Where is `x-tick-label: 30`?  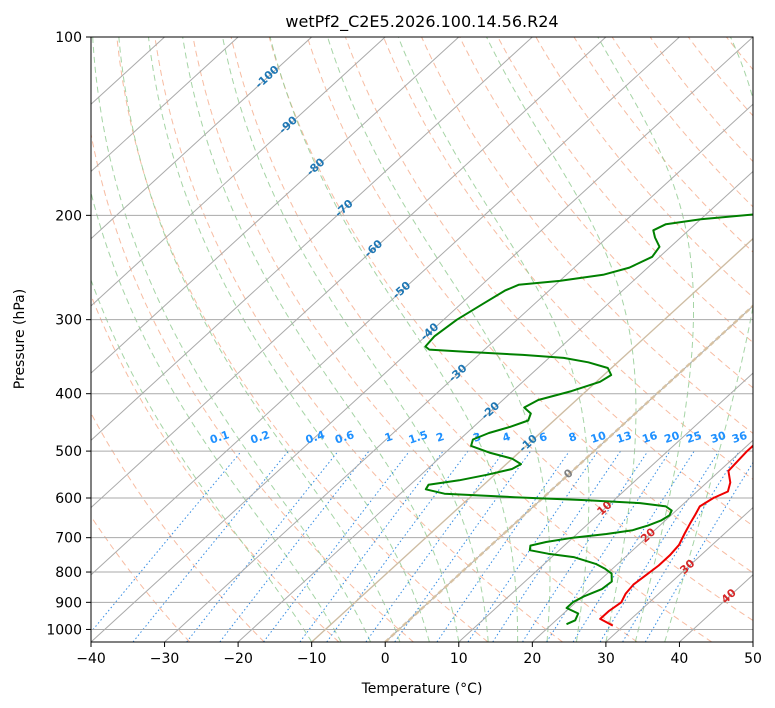
x-tick-label: 30 is located at coordinates (606, 659).